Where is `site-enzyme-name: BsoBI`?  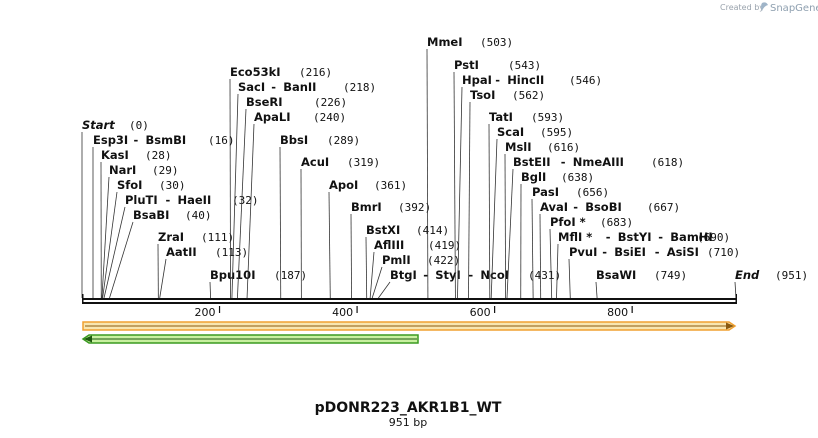 site-enzyme-name: BsoBI is located at coordinates (603, 207).